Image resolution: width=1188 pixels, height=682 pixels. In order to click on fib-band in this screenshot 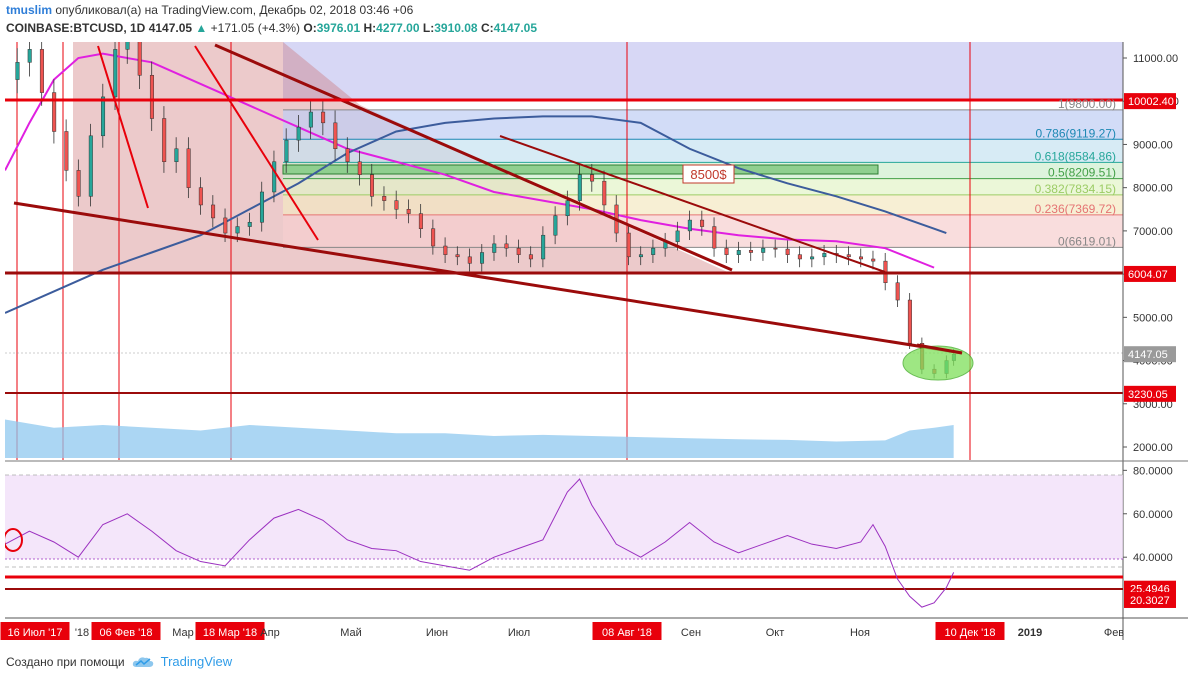, I will do `click(703, 151)`.